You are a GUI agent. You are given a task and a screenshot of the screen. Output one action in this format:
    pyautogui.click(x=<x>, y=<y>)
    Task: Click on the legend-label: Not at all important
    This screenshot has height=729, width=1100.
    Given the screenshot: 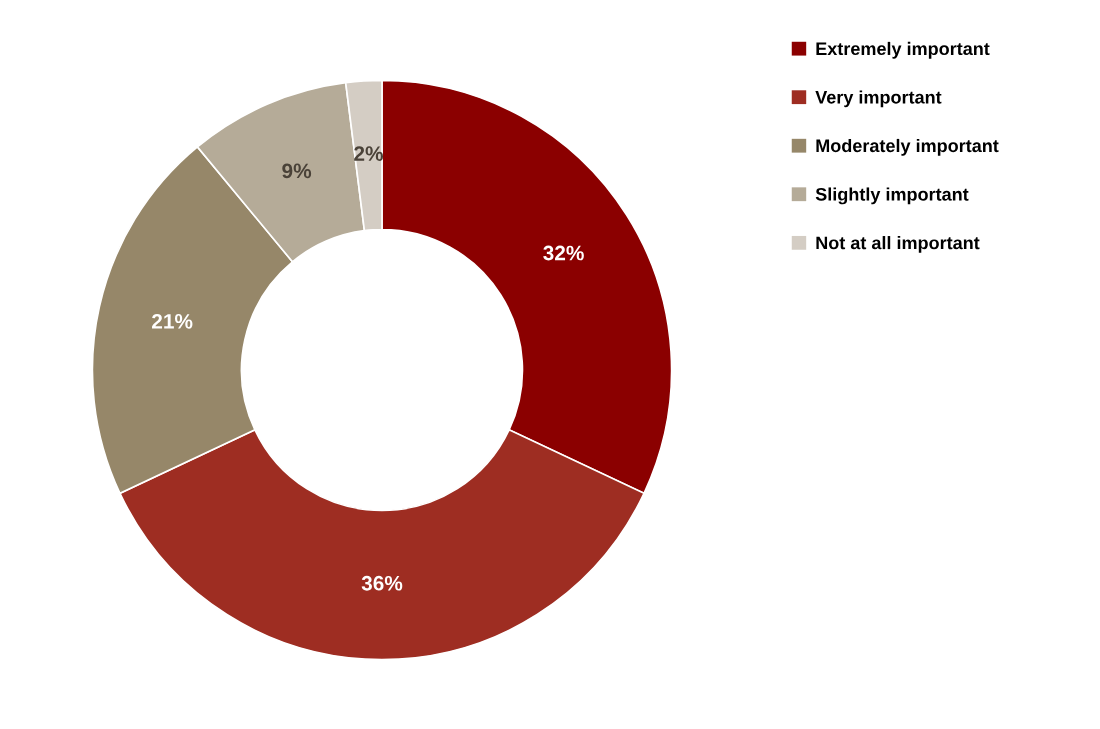 What is the action you would take?
    pyautogui.click(x=898, y=244)
    